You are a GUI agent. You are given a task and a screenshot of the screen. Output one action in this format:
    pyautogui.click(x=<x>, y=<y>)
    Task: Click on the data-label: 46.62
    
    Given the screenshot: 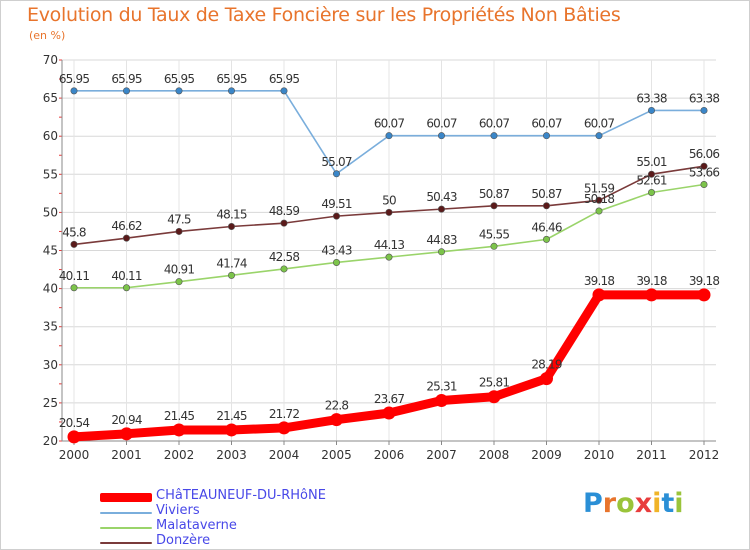 What is the action you would take?
    pyautogui.click(x=126, y=226)
    